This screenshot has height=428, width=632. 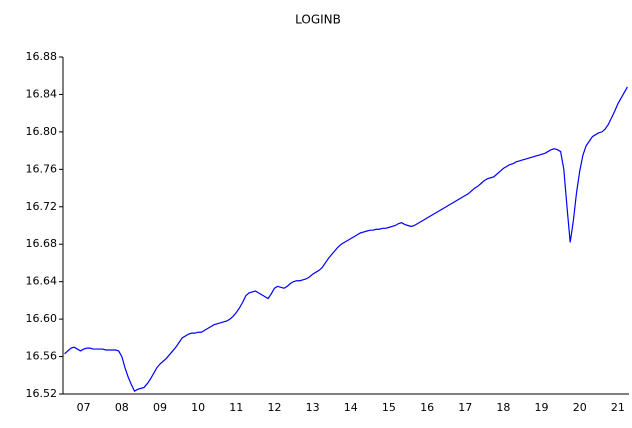 What do you see at coordinates (42, 56) in the screenshot?
I see `y-tick-label: 16.88` at bounding box center [42, 56].